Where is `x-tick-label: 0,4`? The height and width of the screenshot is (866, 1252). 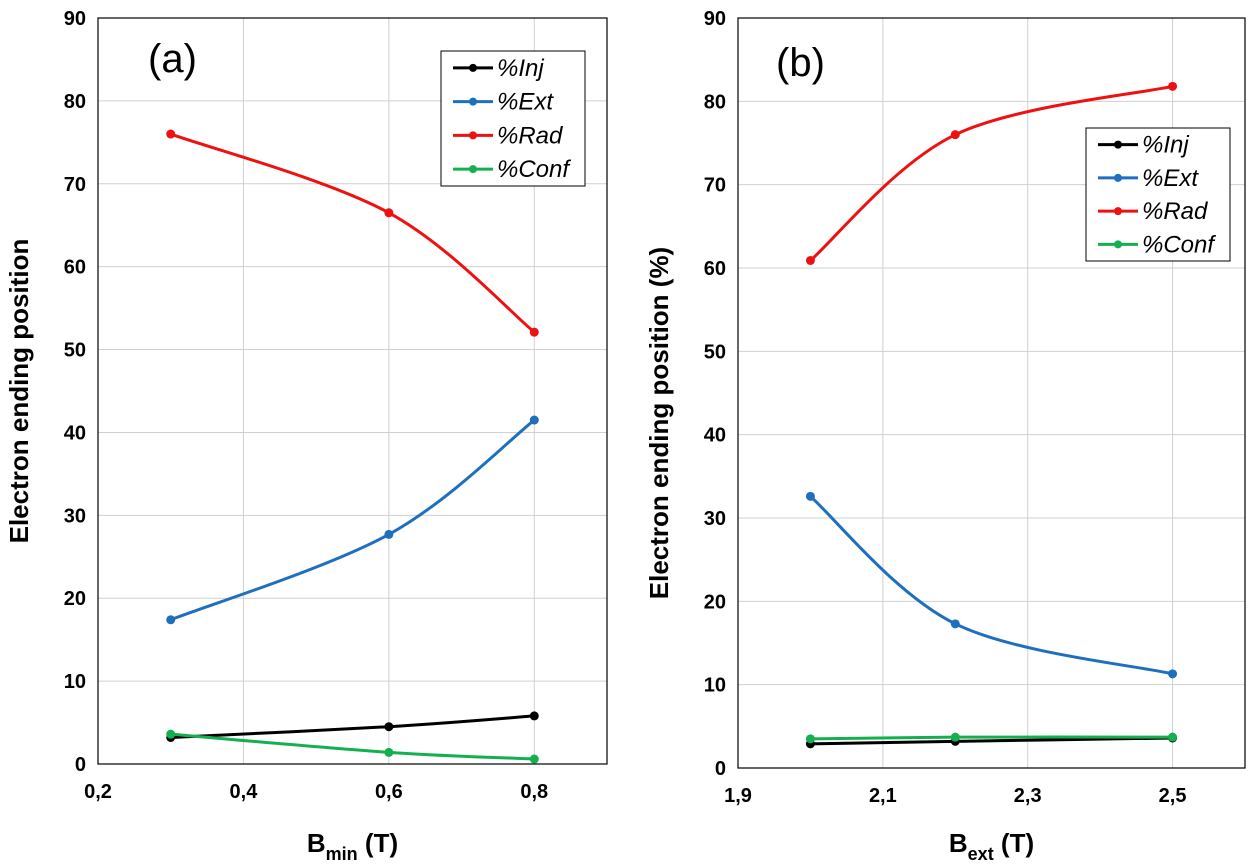
x-tick-label: 0,4 is located at coordinates (244, 792).